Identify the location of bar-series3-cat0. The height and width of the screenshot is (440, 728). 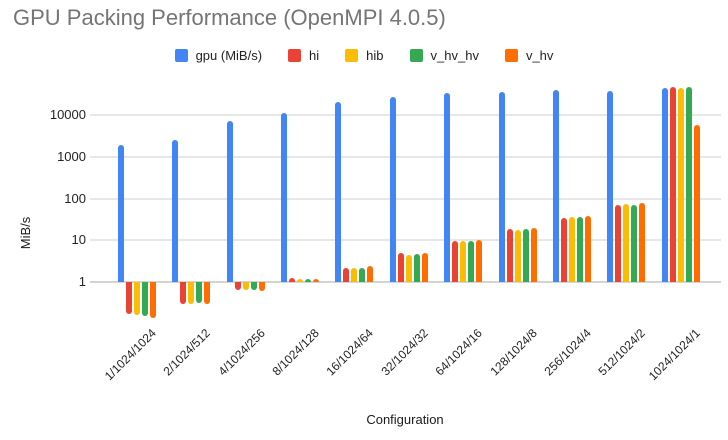
(144, 299).